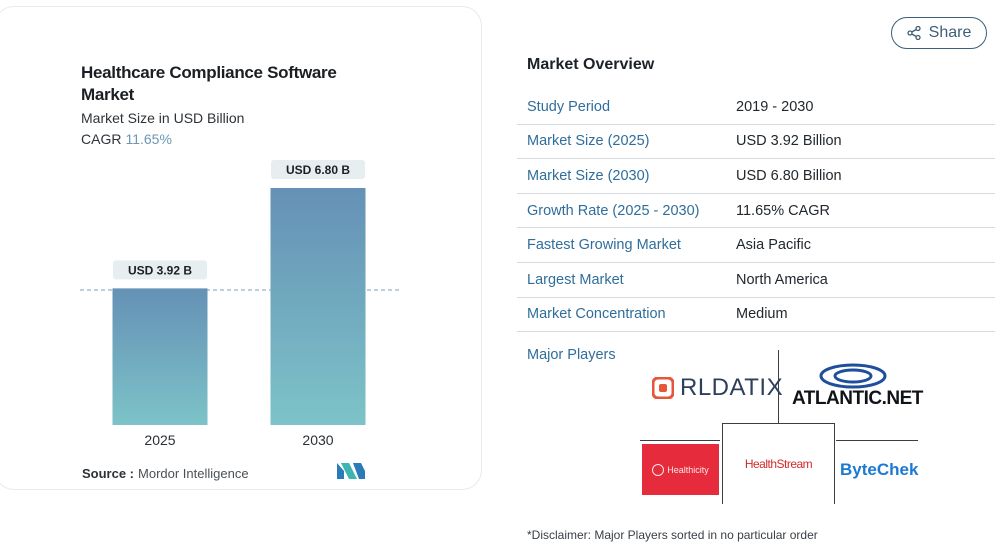  What do you see at coordinates (588, 141) in the screenshot?
I see `row-key: Market Size (2025)` at bounding box center [588, 141].